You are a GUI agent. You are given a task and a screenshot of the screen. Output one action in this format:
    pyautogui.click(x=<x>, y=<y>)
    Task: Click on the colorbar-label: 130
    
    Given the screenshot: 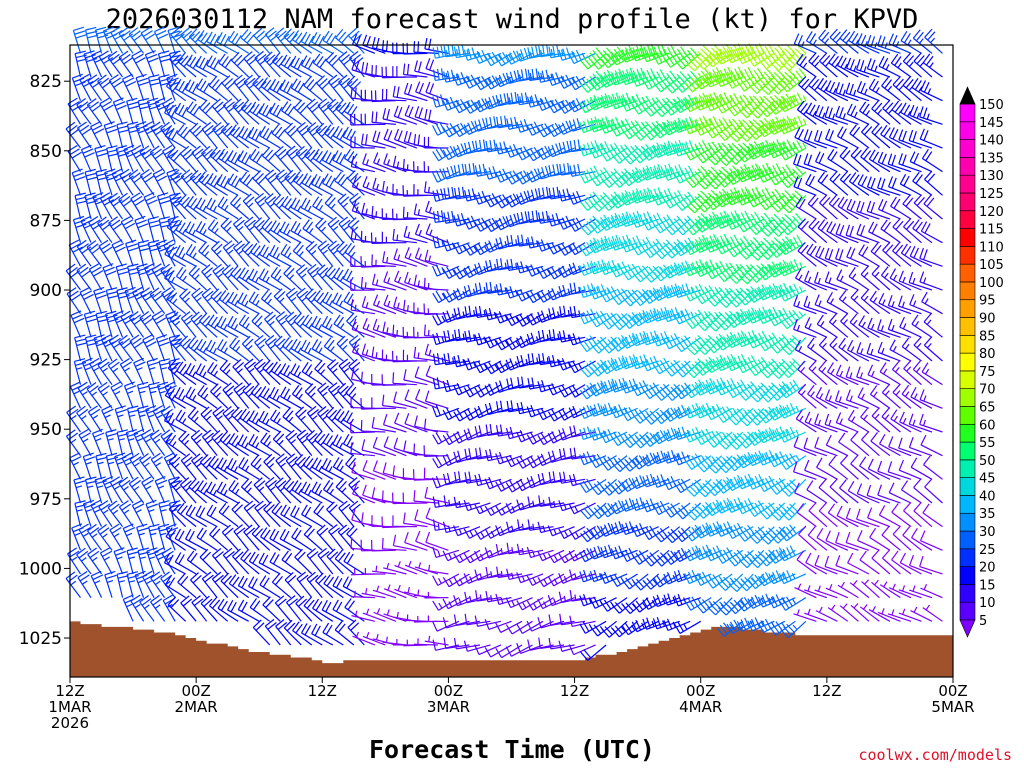 What is the action you would take?
    pyautogui.click(x=991, y=176)
    